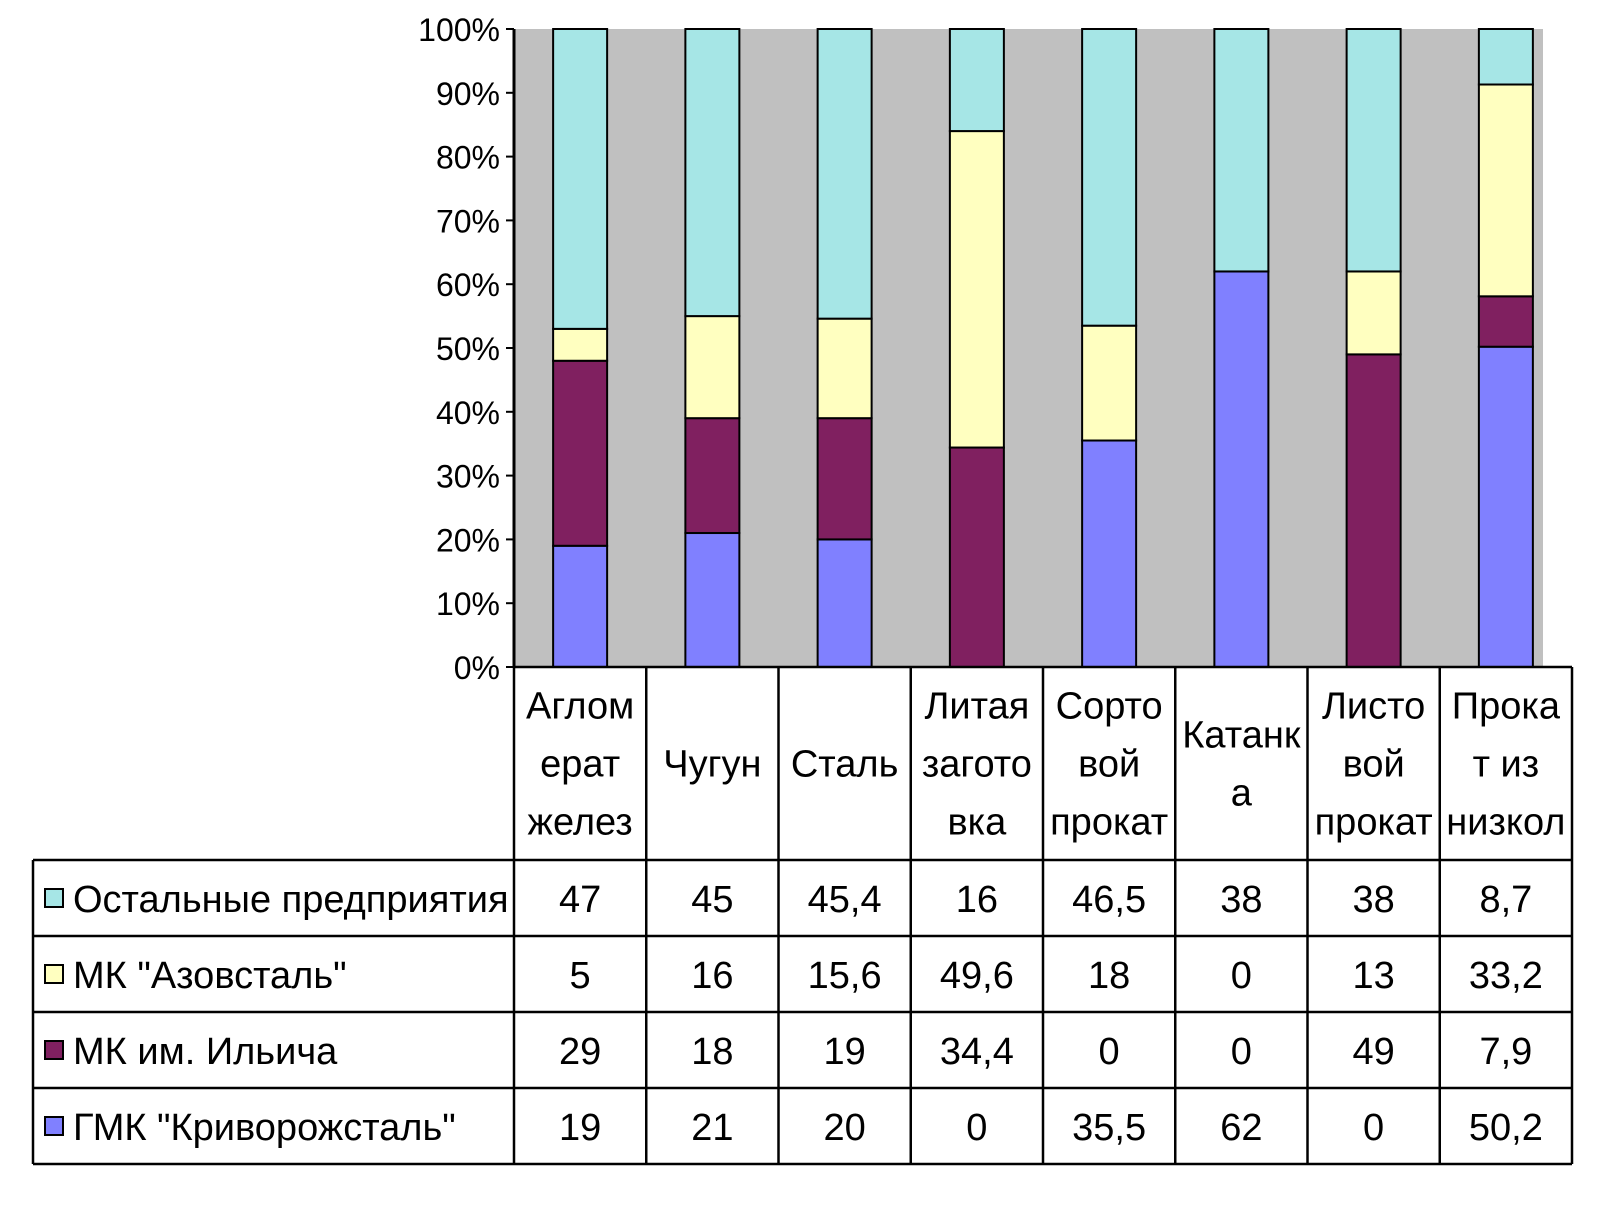 This screenshot has width=1600, height=1205. What do you see at coordinates (1373, 313) in the screenshot?
I see `bar-segment-s2-c6` at bounding box center [1373, 313].